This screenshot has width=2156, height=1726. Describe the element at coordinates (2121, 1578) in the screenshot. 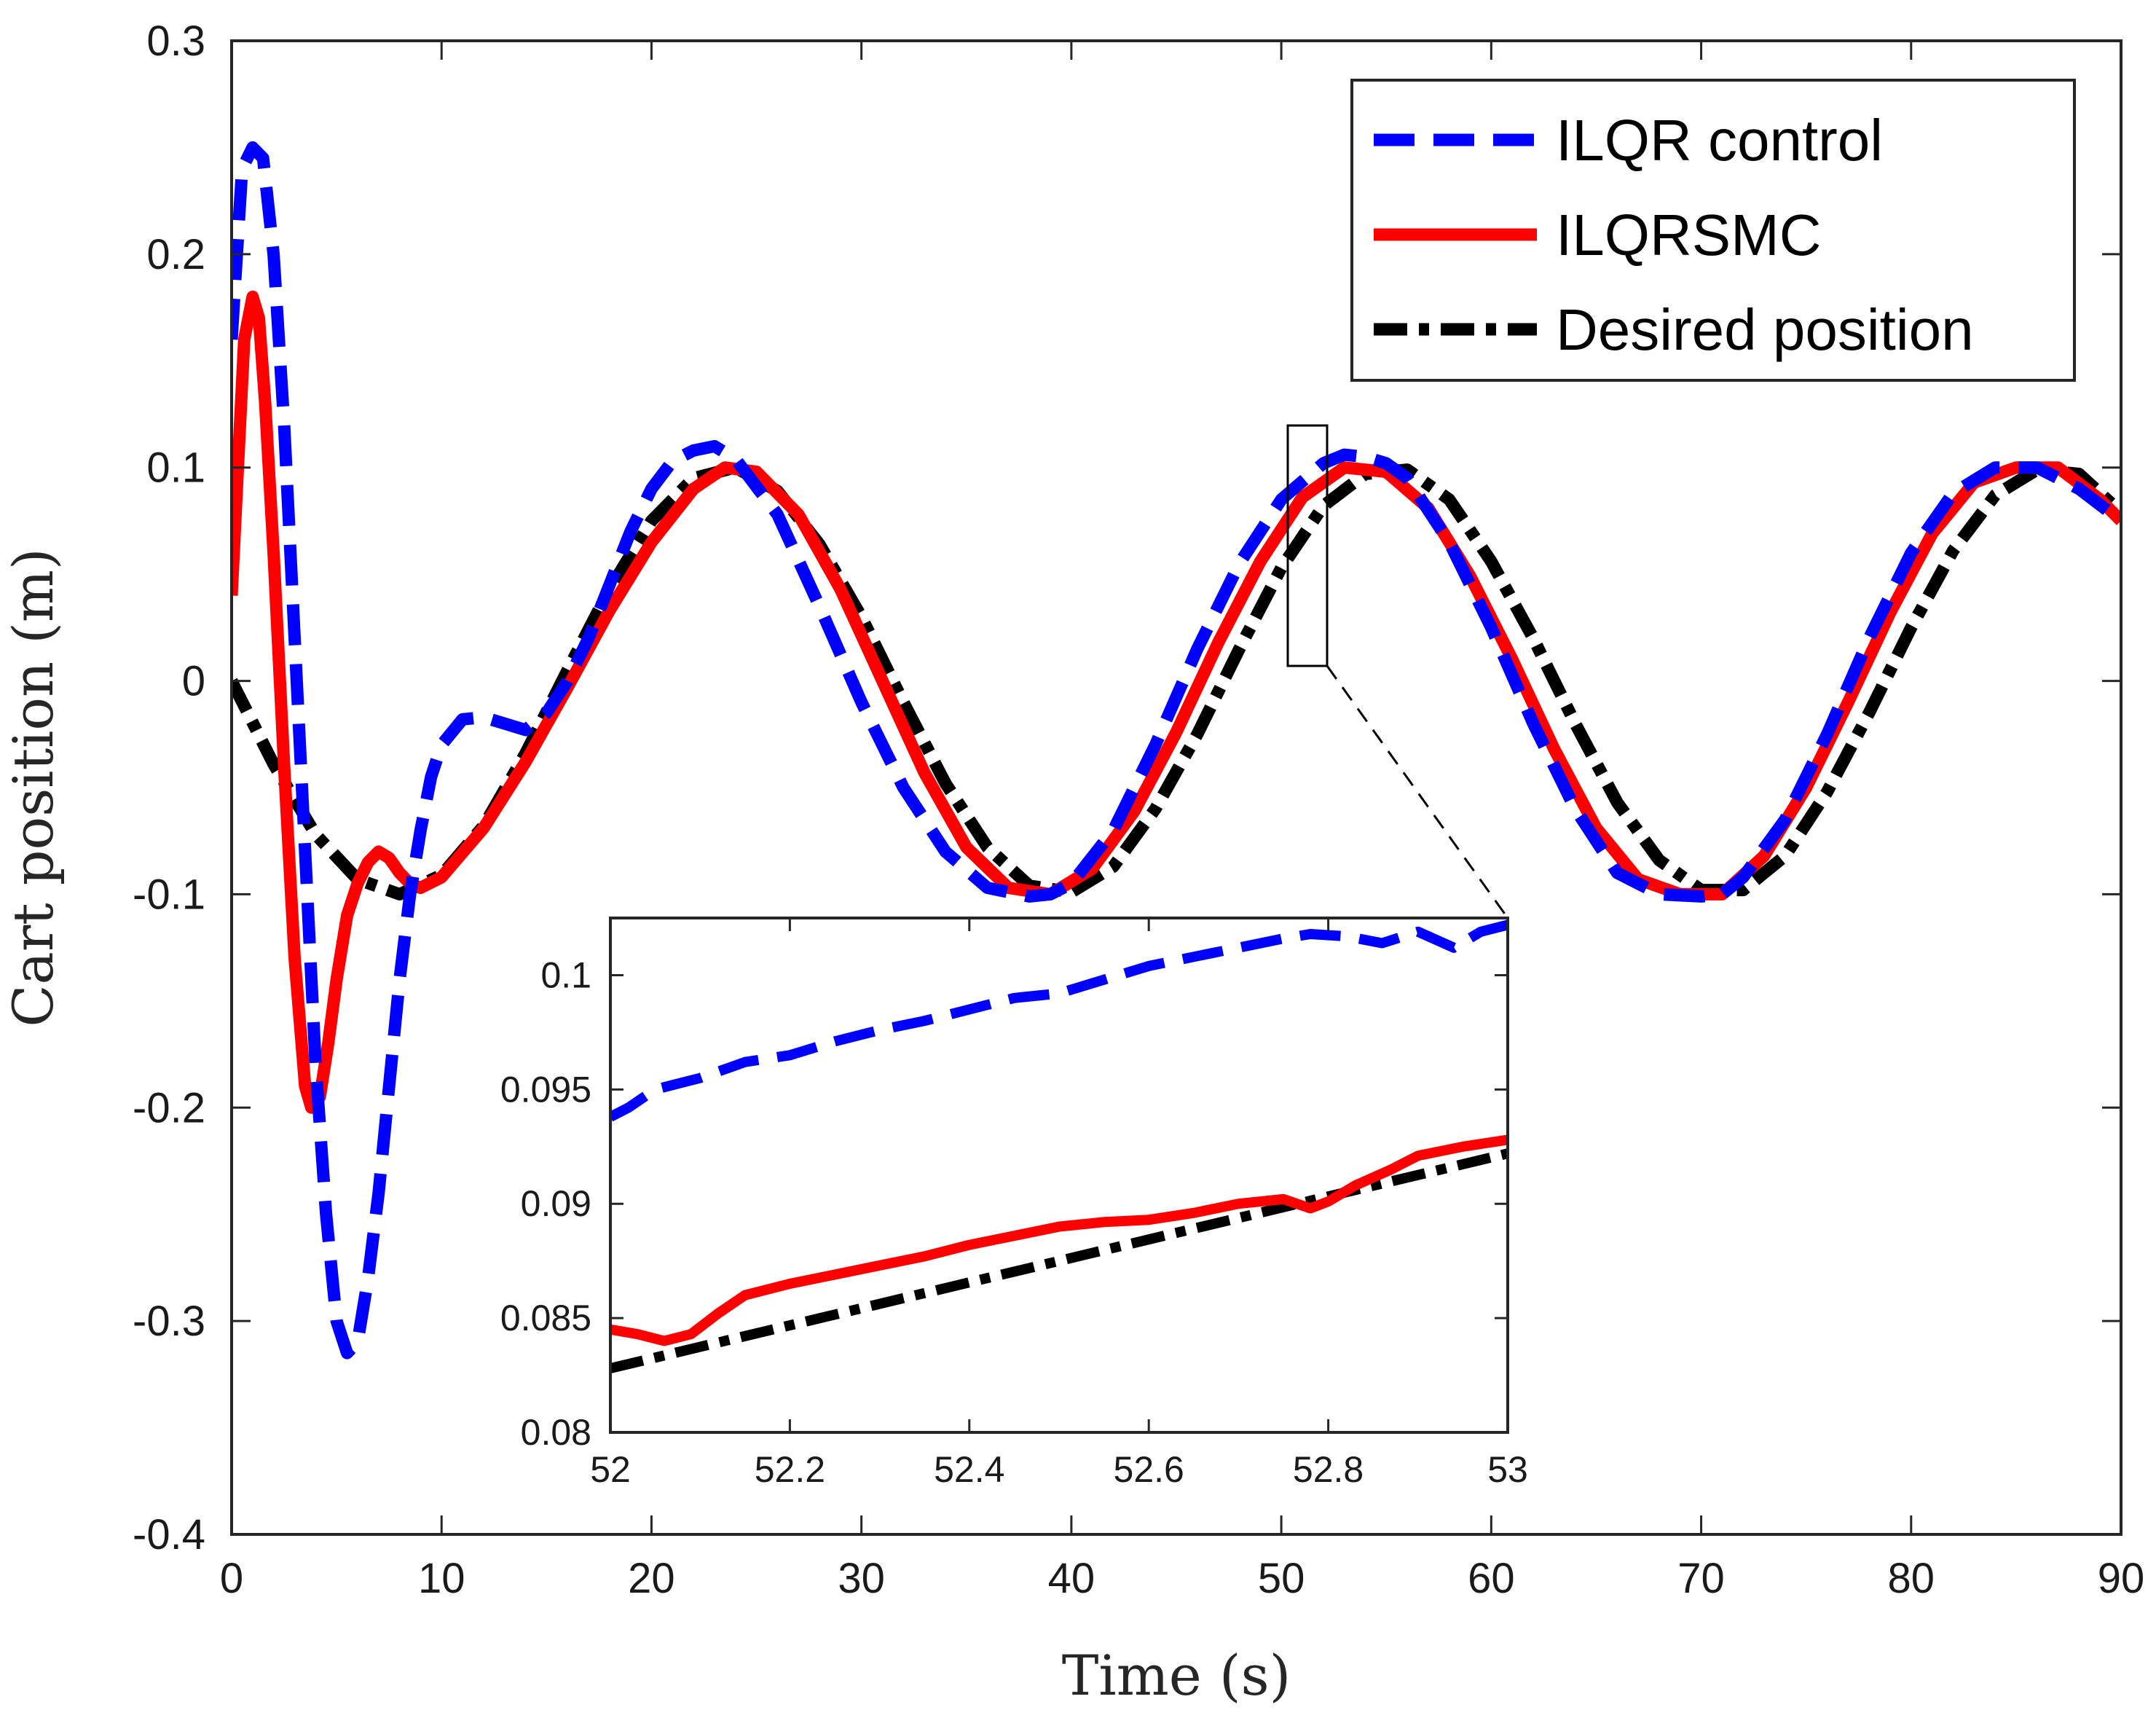

I see `main-x-tick-label: 90` at that location.